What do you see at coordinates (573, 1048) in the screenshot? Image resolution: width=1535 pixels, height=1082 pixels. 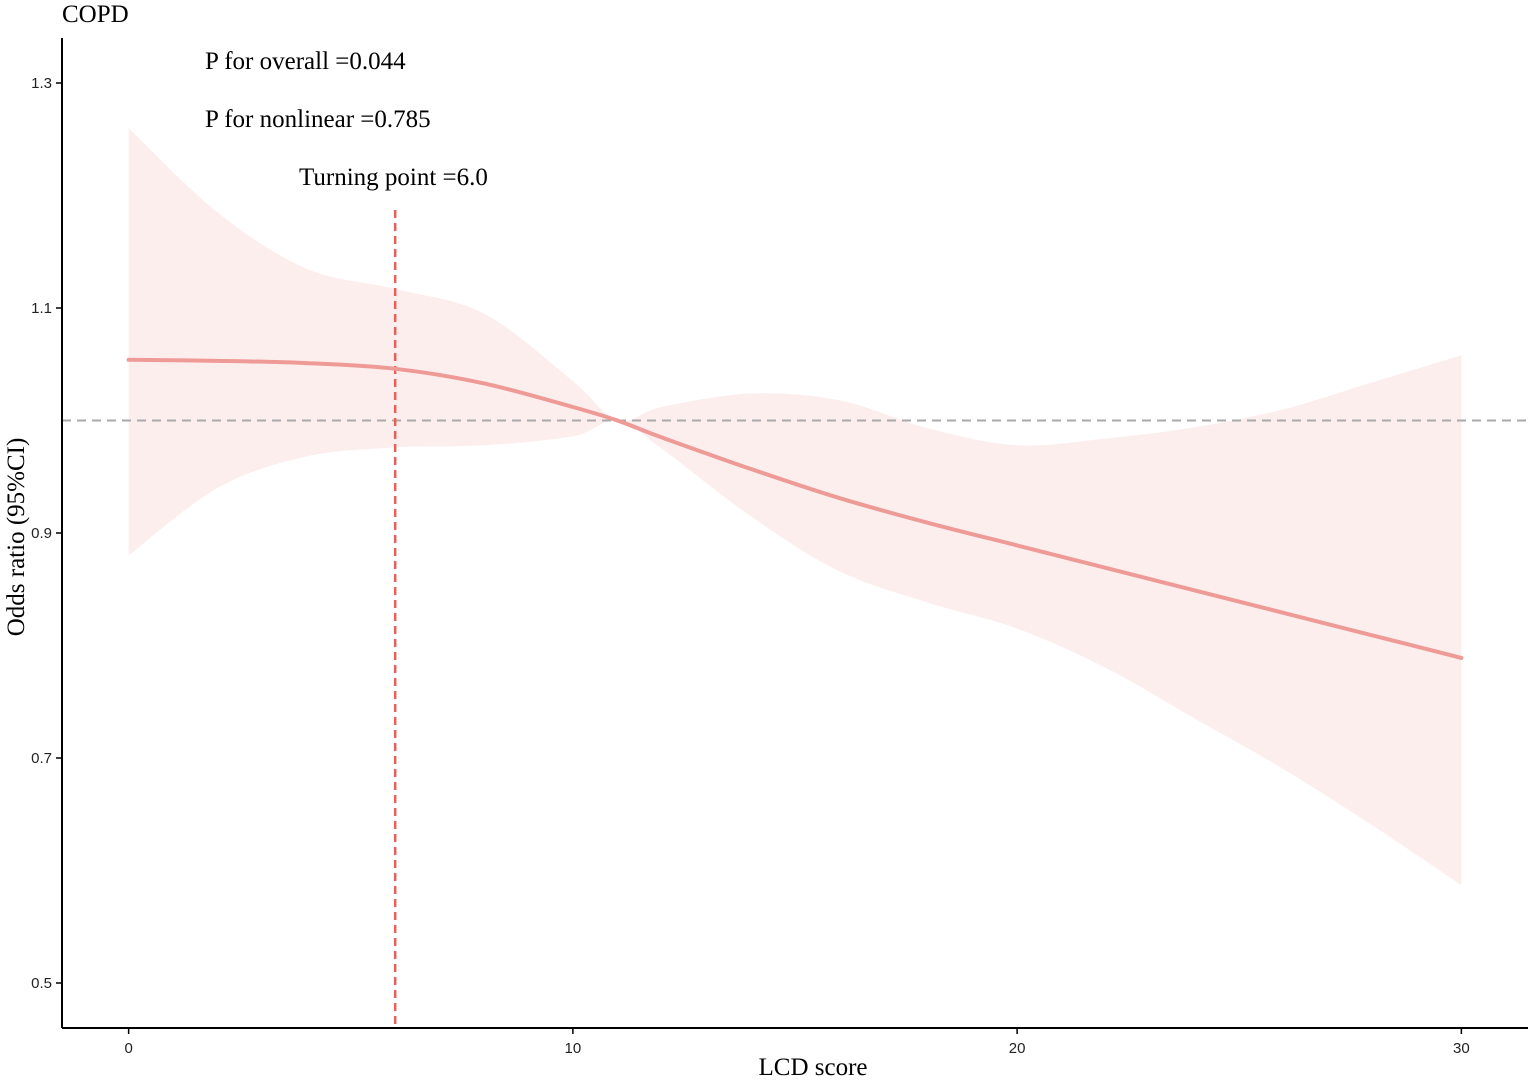 I see `x-tick-label: 10` at bounding box center [573, 1048].